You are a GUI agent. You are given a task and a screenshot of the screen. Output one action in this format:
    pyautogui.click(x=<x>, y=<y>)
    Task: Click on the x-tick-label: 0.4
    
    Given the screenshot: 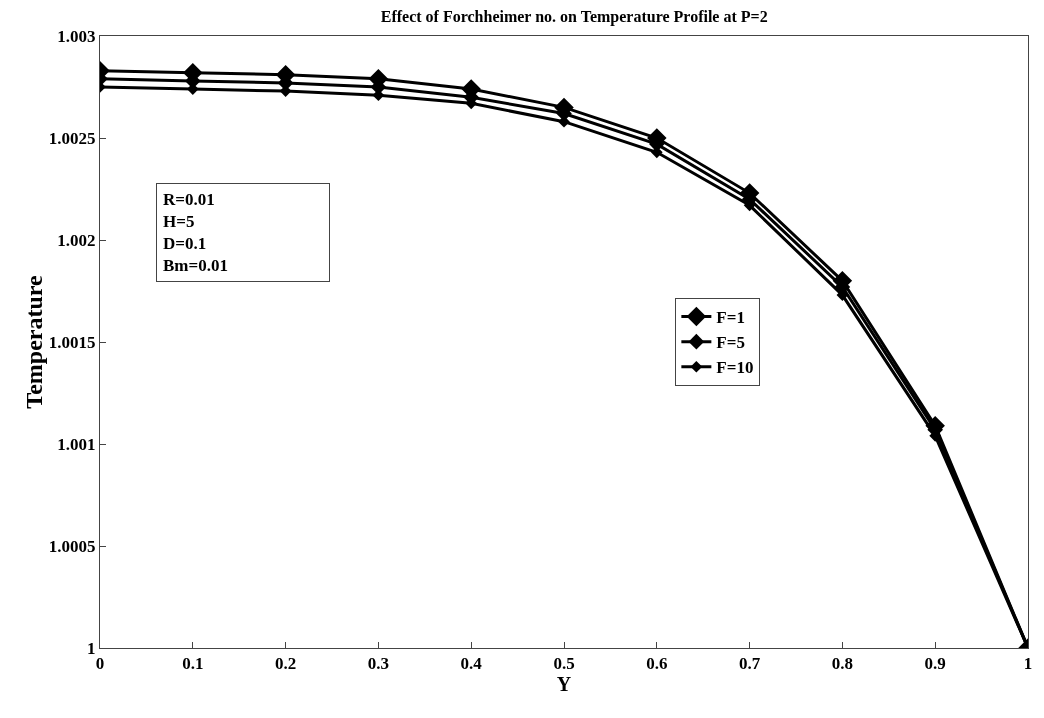 What is the action you would take?
    pyautogui.click(x=471, y=664)
    